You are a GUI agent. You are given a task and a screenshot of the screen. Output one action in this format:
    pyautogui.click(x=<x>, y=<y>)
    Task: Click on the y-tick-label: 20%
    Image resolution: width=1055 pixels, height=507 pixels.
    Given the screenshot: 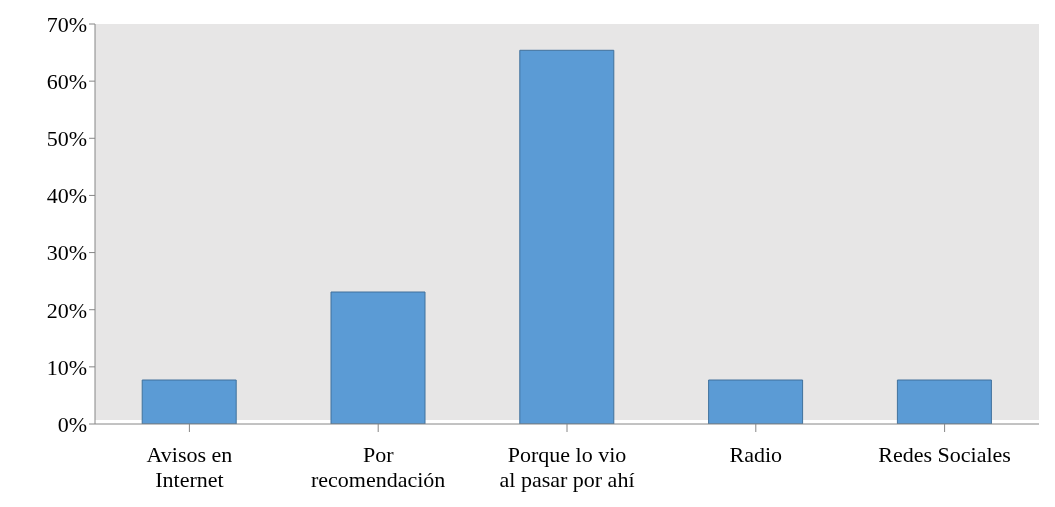 What is the action you would take?
    pyautogui.click(x=66, y=310)
    